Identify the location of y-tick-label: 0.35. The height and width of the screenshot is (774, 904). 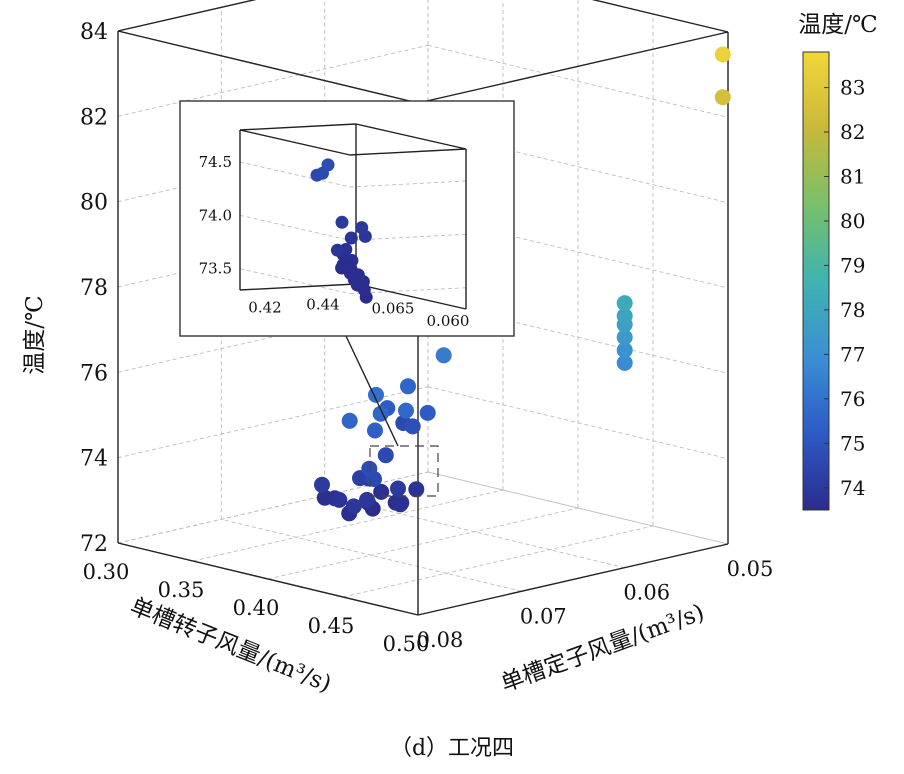
(181, 590).